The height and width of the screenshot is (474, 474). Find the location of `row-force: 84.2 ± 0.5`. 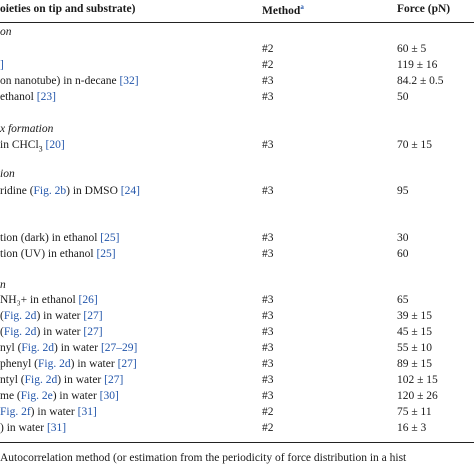

row-force: 84.2 ± 0.5 is located at coordinates (420, 81).